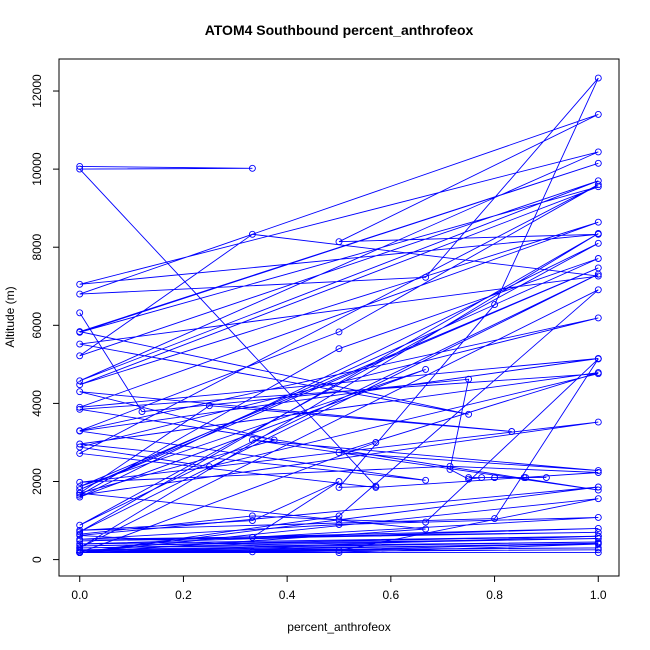 This screenshot has width=650, height=650. What do you see at coordinates (37, 481) in the screenshot?
I see `y-tick-label: 2000` at bounding box center [37, 481].